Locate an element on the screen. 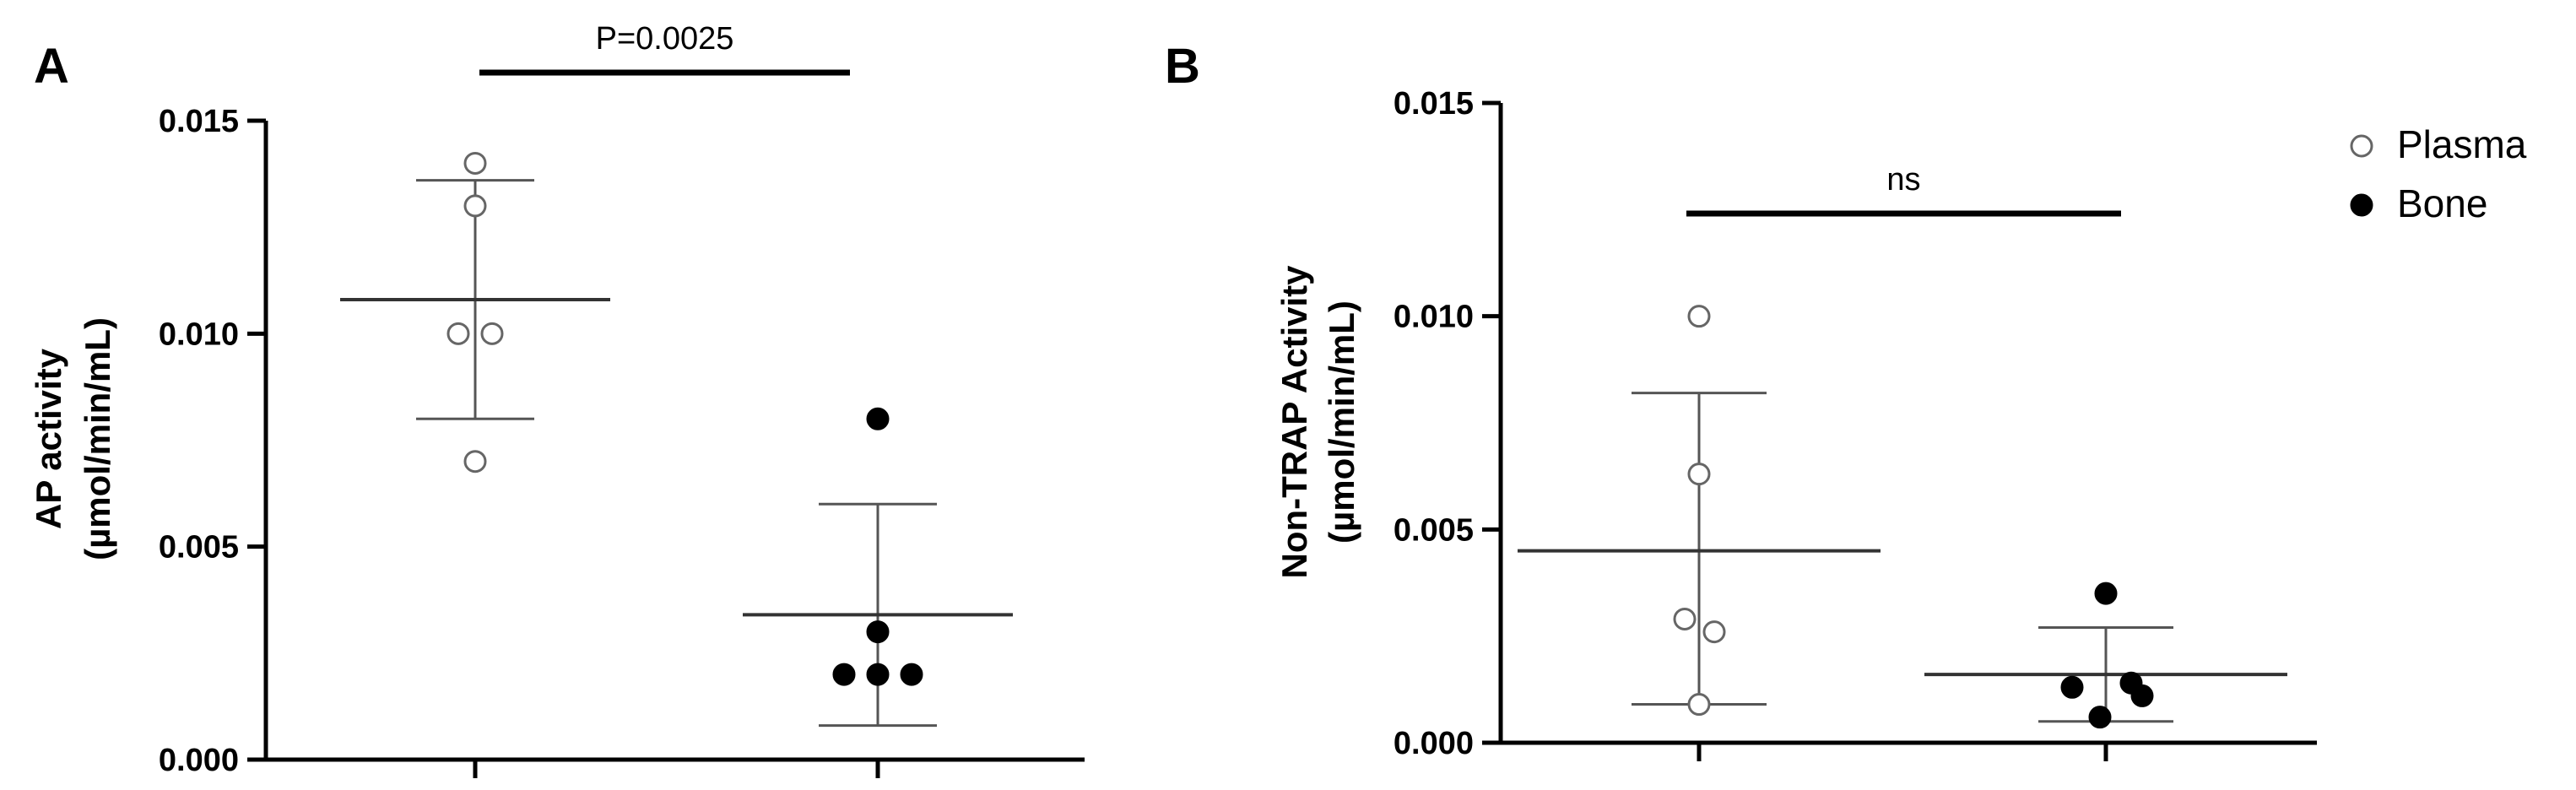 This screenshot has height=790, width=2576. panel-b-y-axis-units: (µmol/min/mL) is located at coordinates (1341, 422).